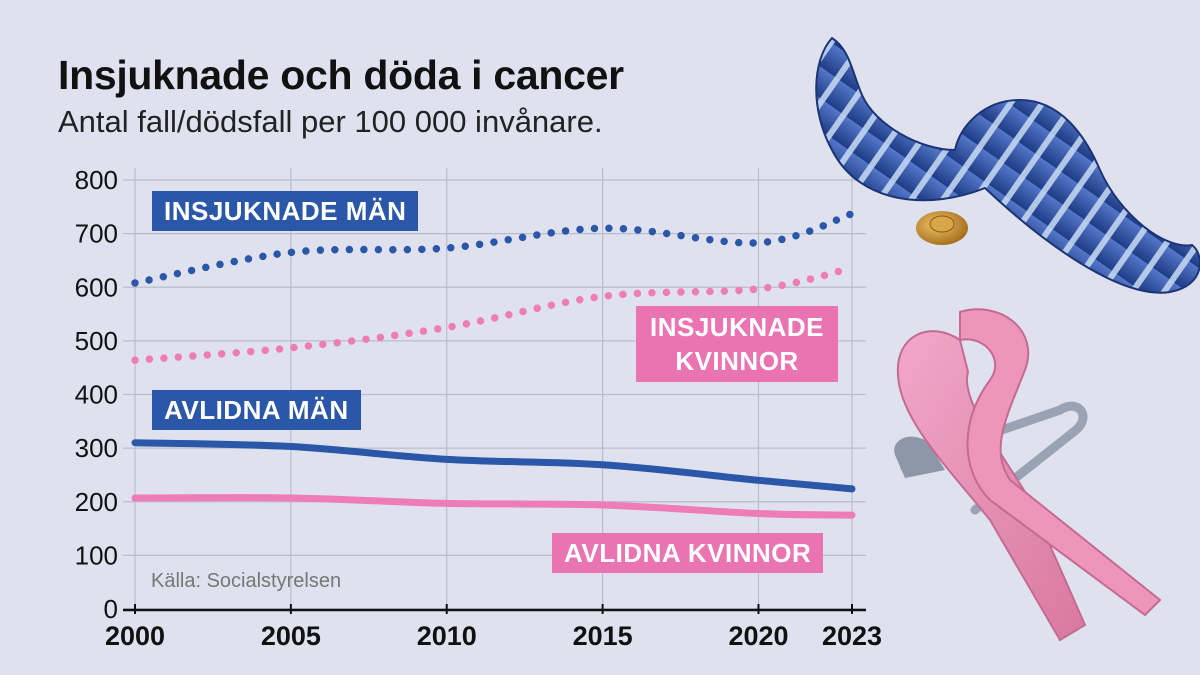 The image size is (1200, 675). What do you see at coordinates (96, 395) in the screenshot?
I see `y-tick-label: 400` at bounding box center [96, 395].